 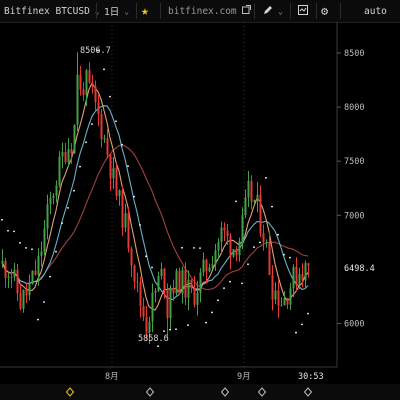 I want to click on y-tick-label: 8000, so click(x=354, y=108).